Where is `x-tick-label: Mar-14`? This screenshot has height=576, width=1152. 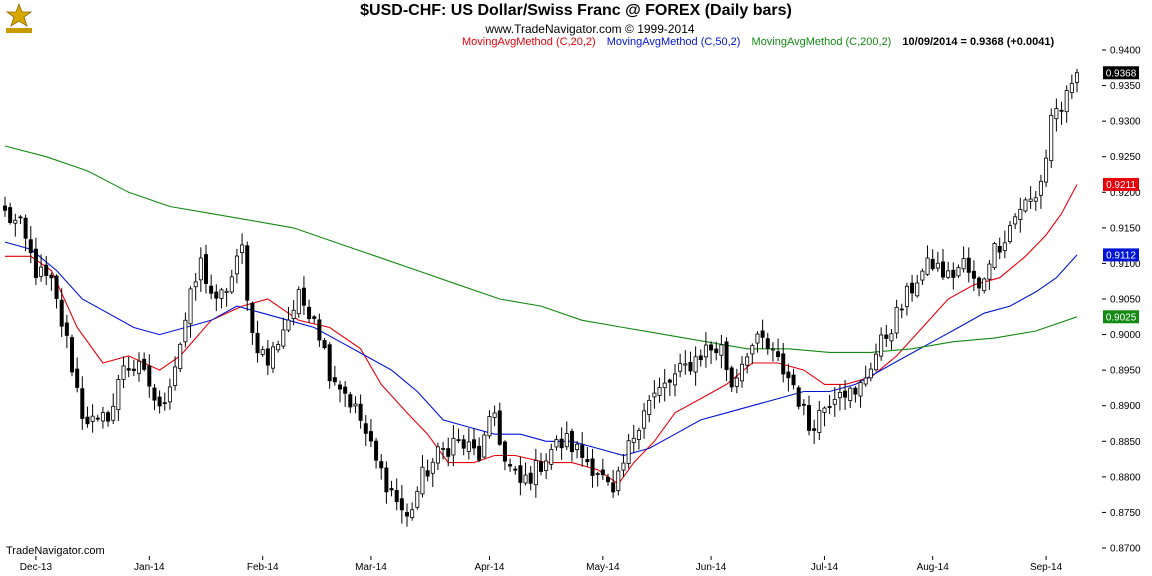 x-tick-label: Mar-14 is located at coordinates (371, 567).